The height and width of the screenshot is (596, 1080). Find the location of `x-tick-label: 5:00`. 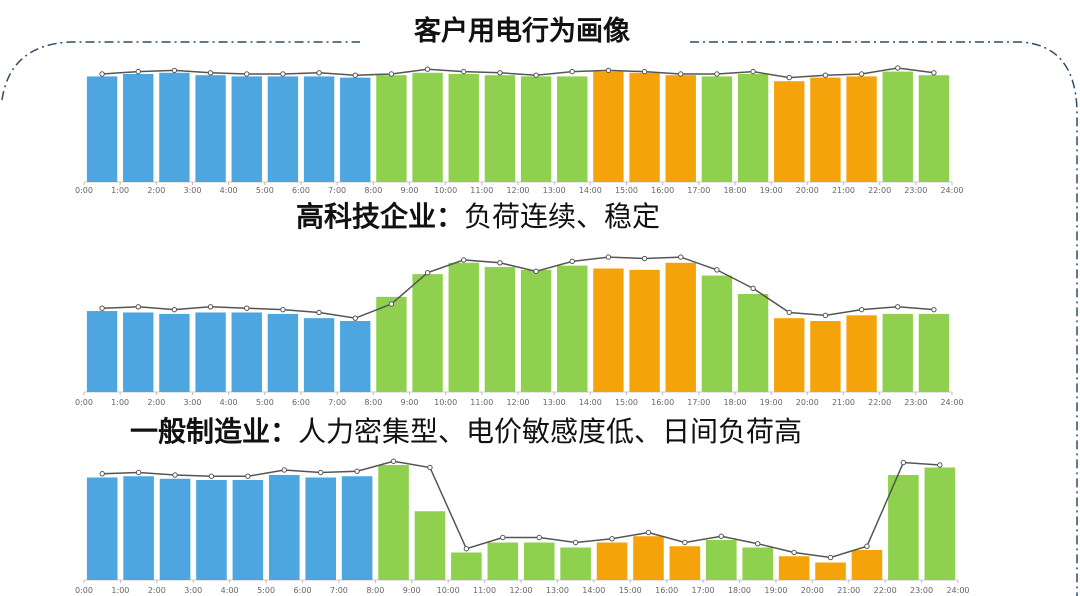

x-tick-label: 5:00 is located at coordinates (266, 590).